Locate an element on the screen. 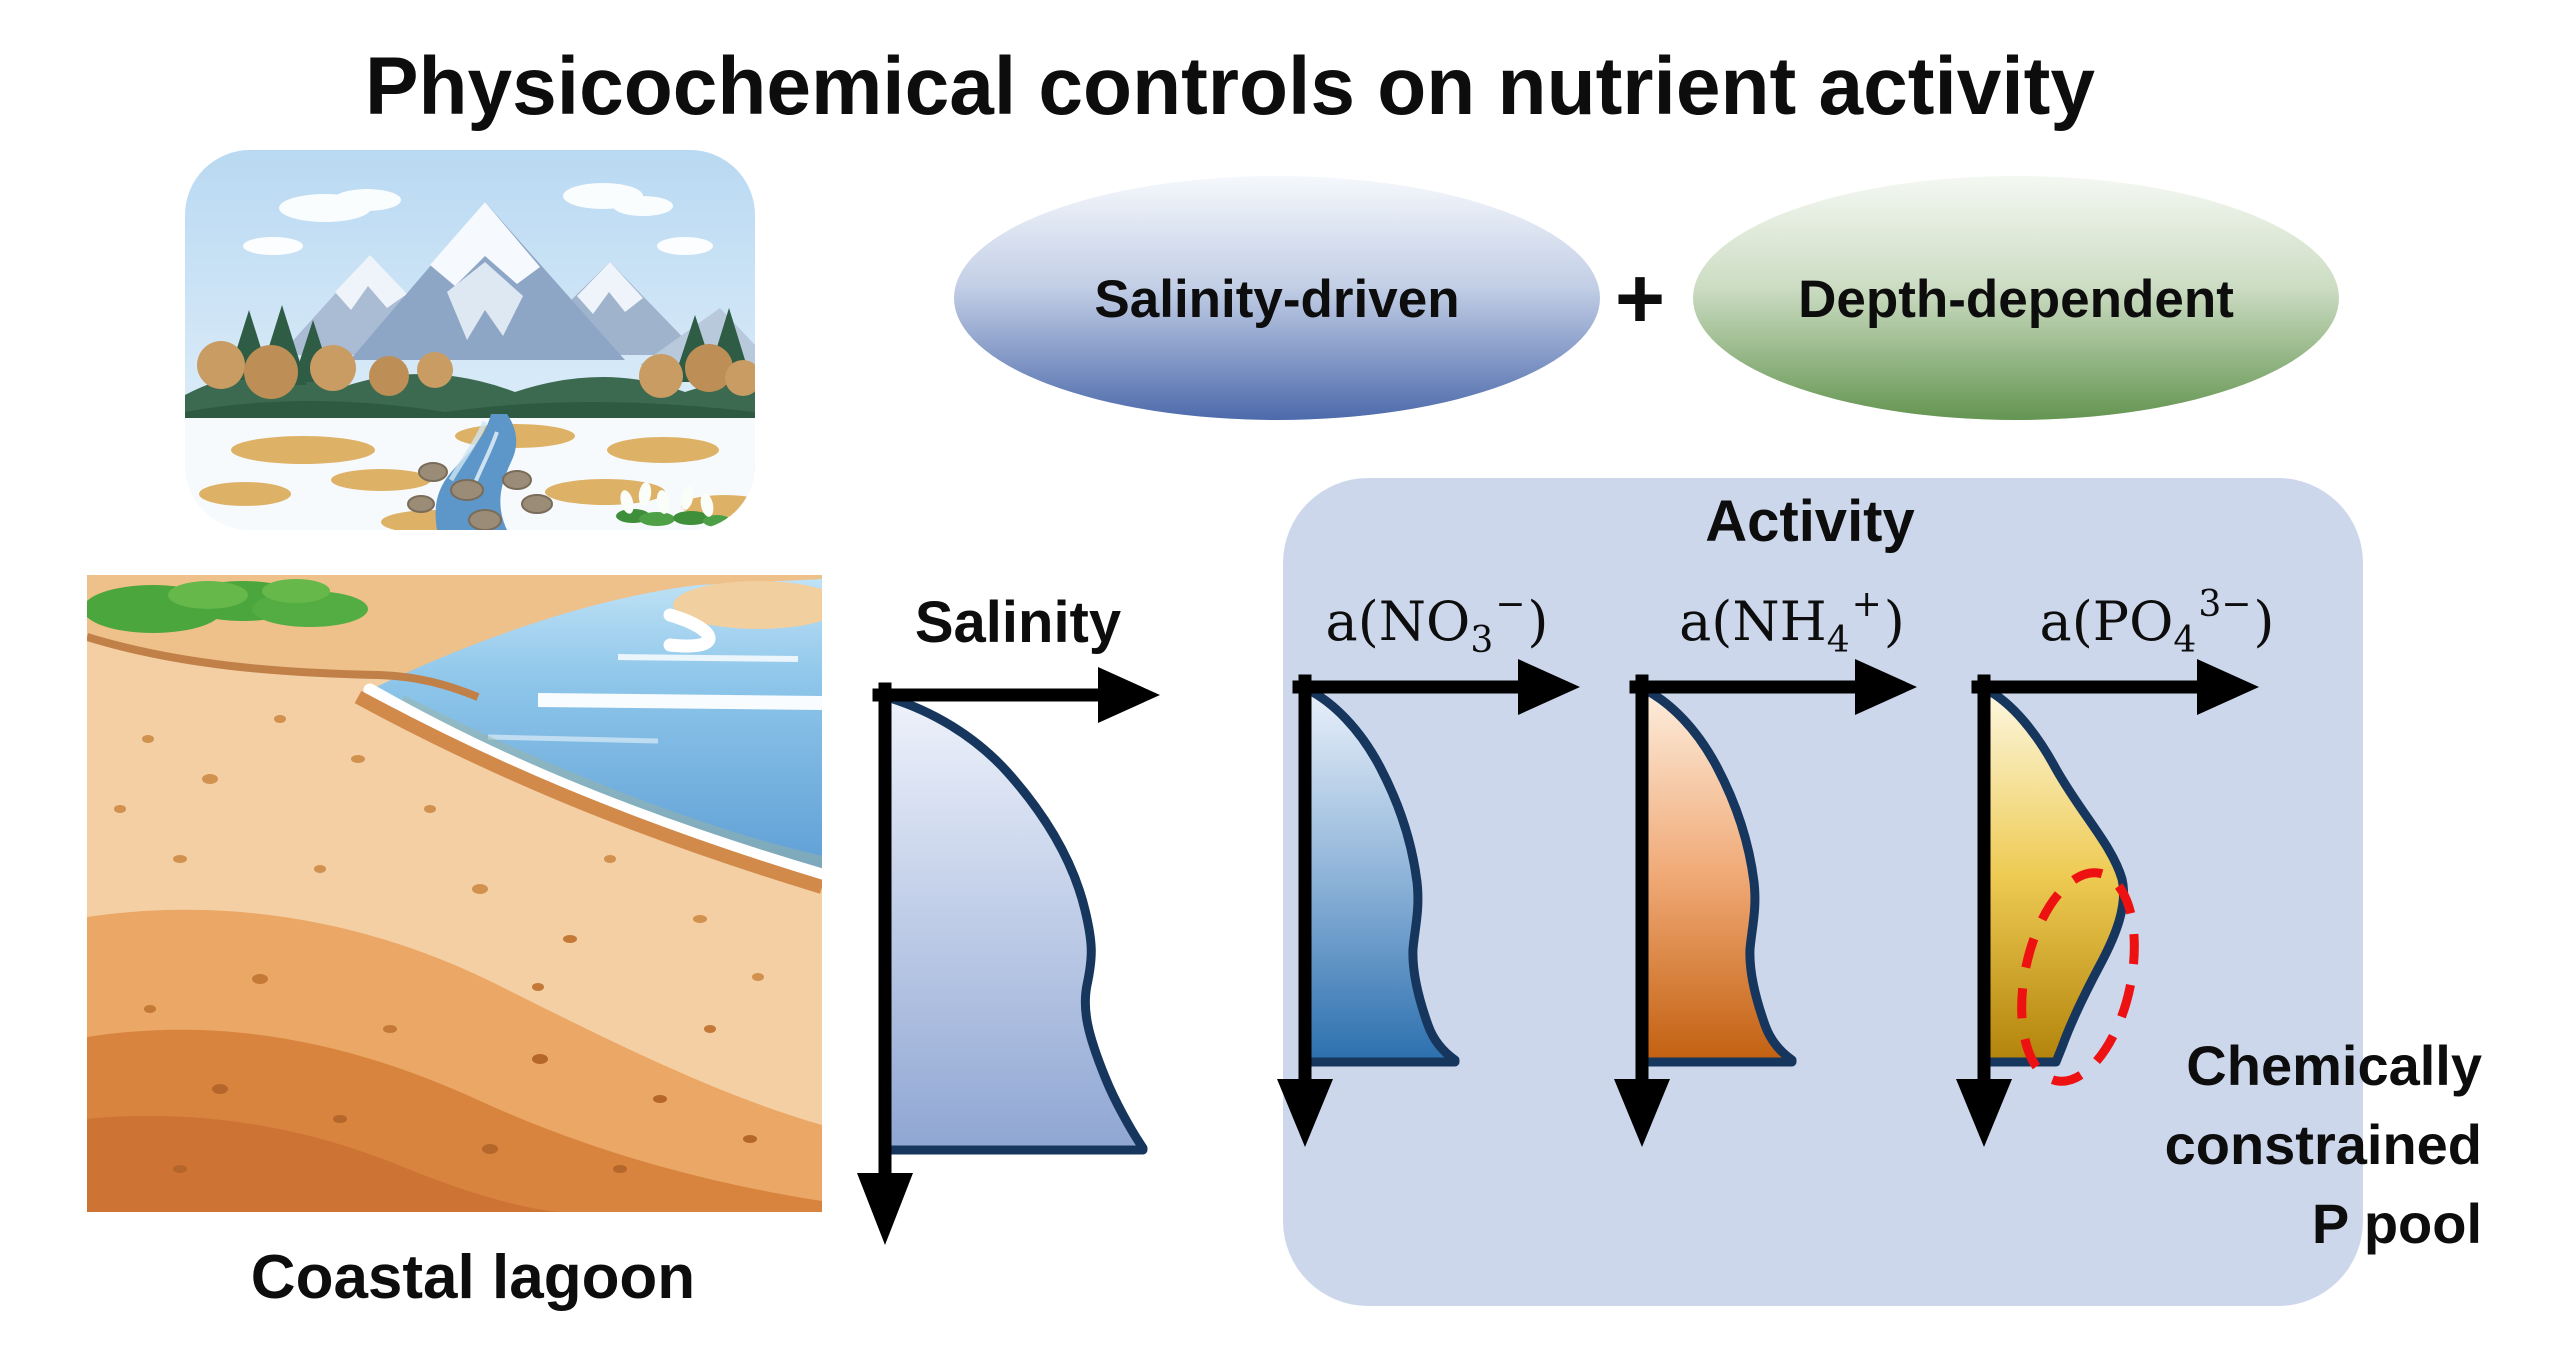 Image resolution: width=2551 pixels, height=1350 pixels. salinity-y-arrowhead is located at coordinates (885, 1209).